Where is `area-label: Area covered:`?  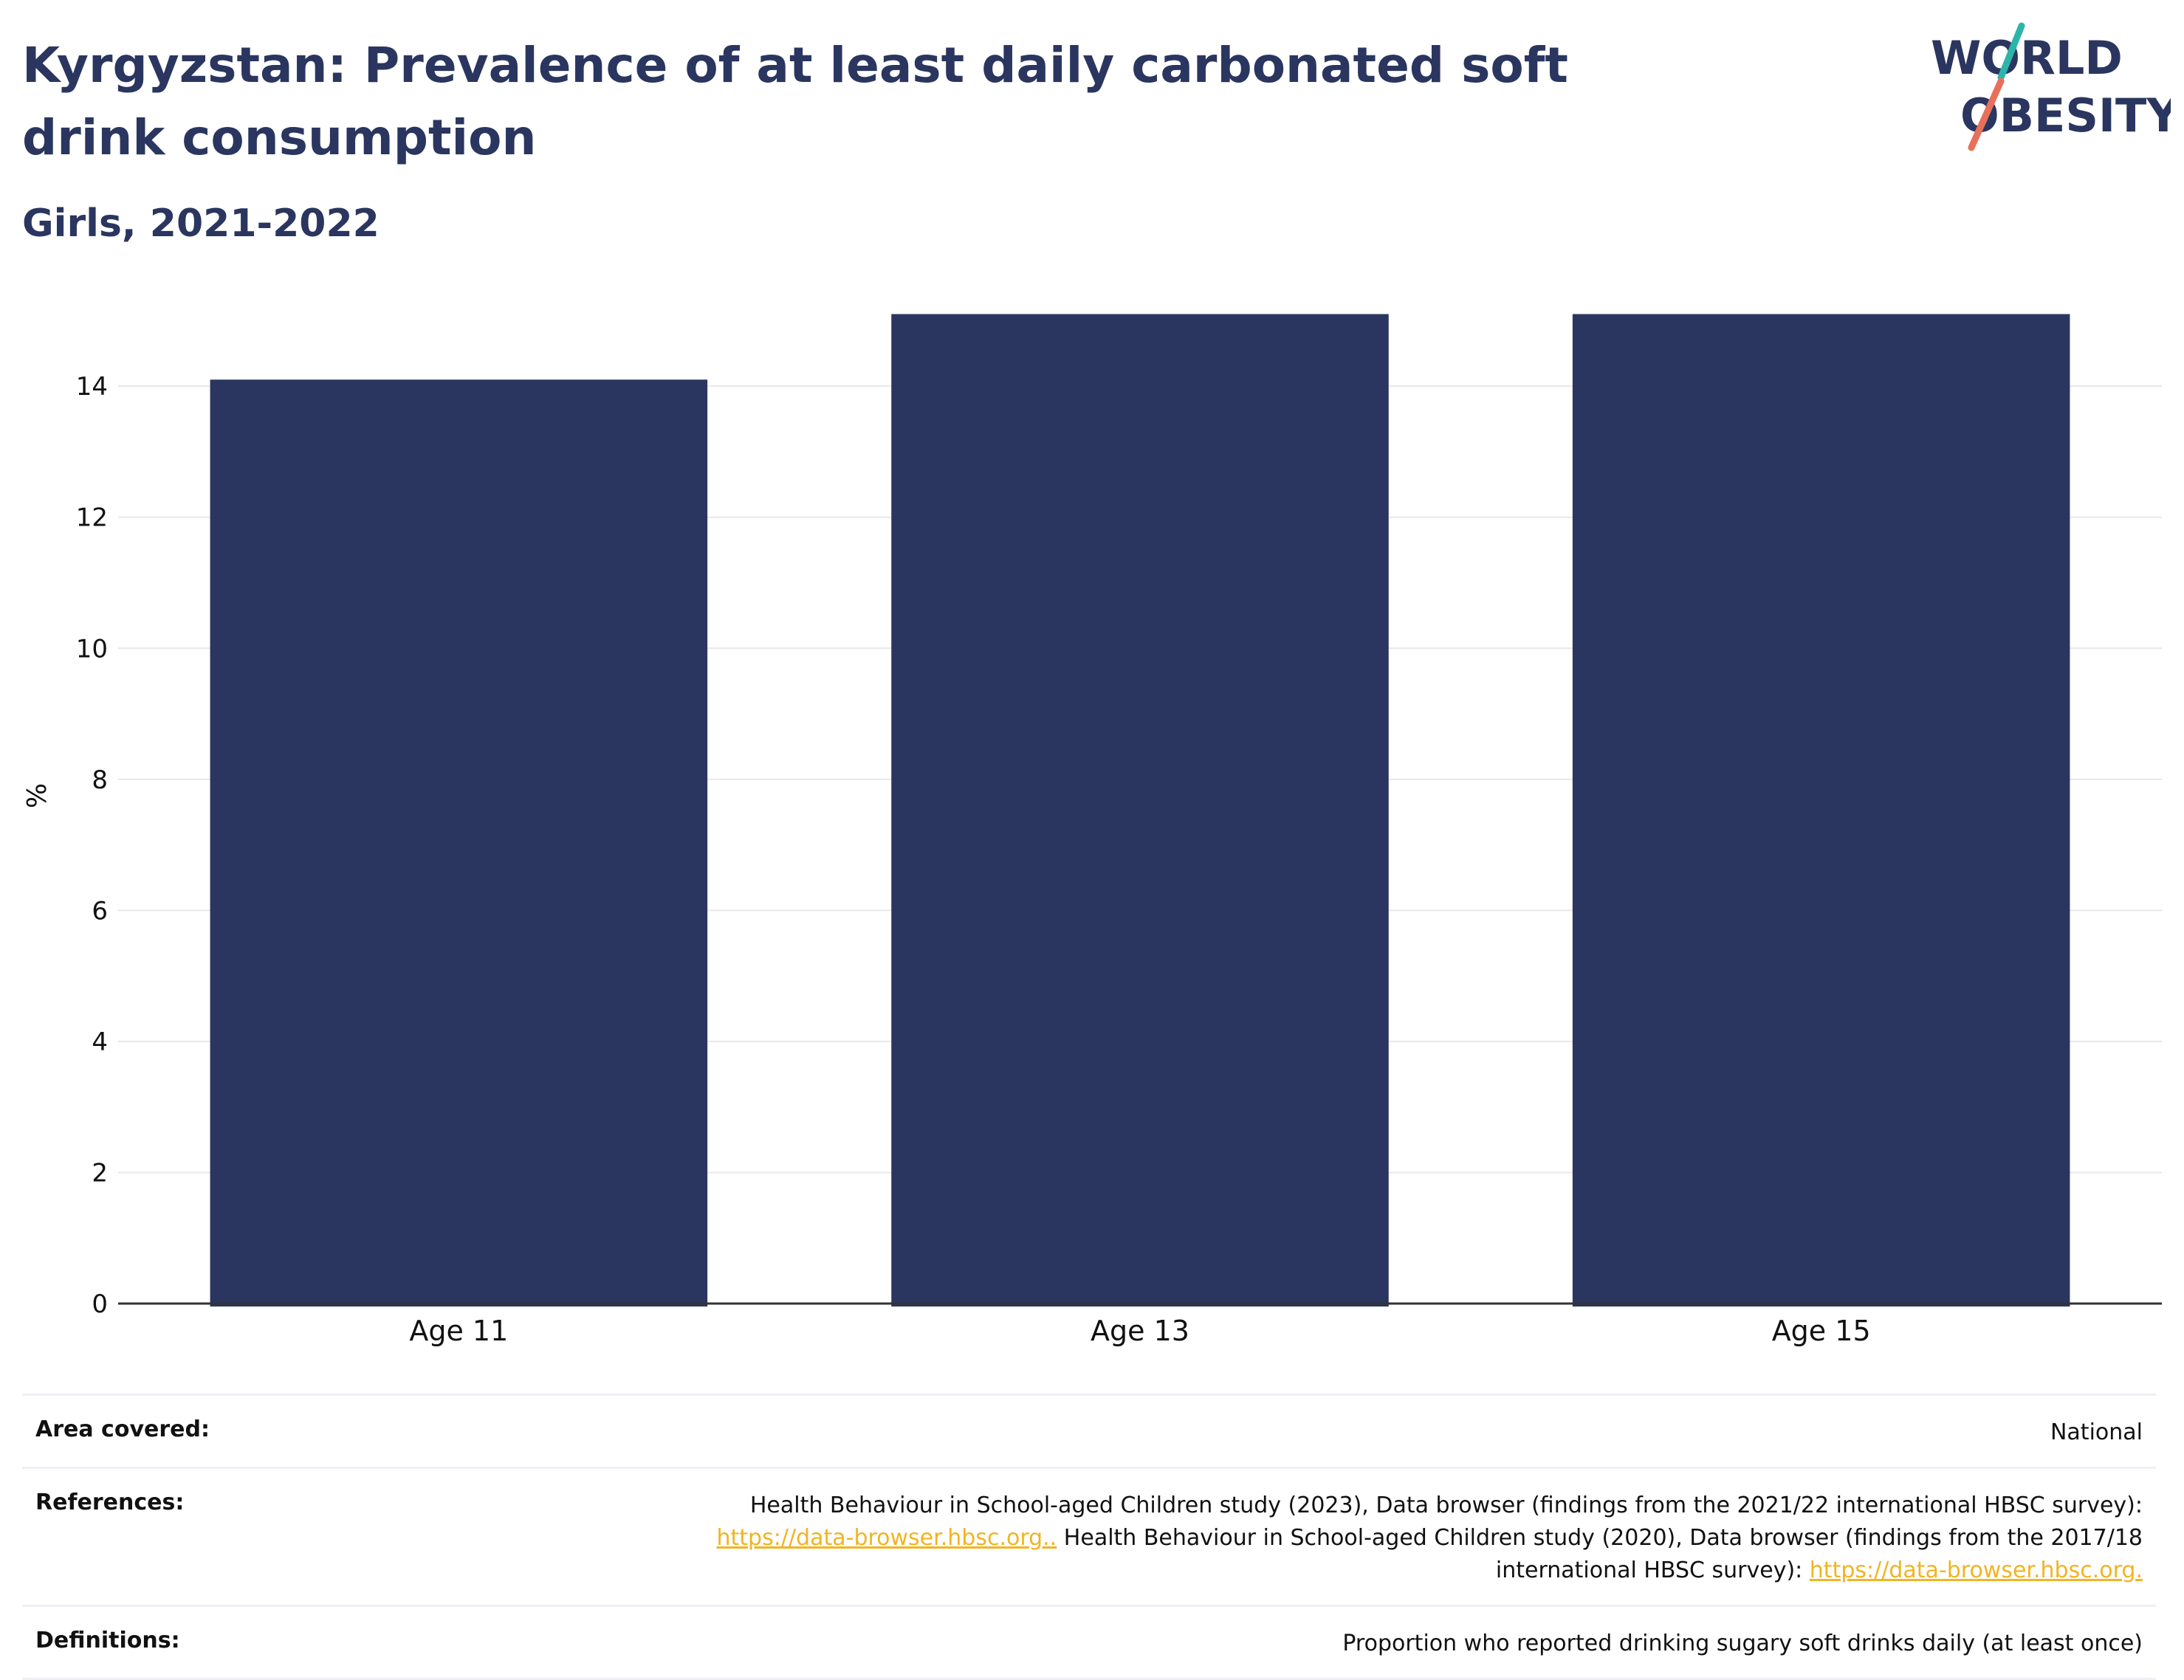
area-label: Area covered: is located at coordinates (123, 1429).